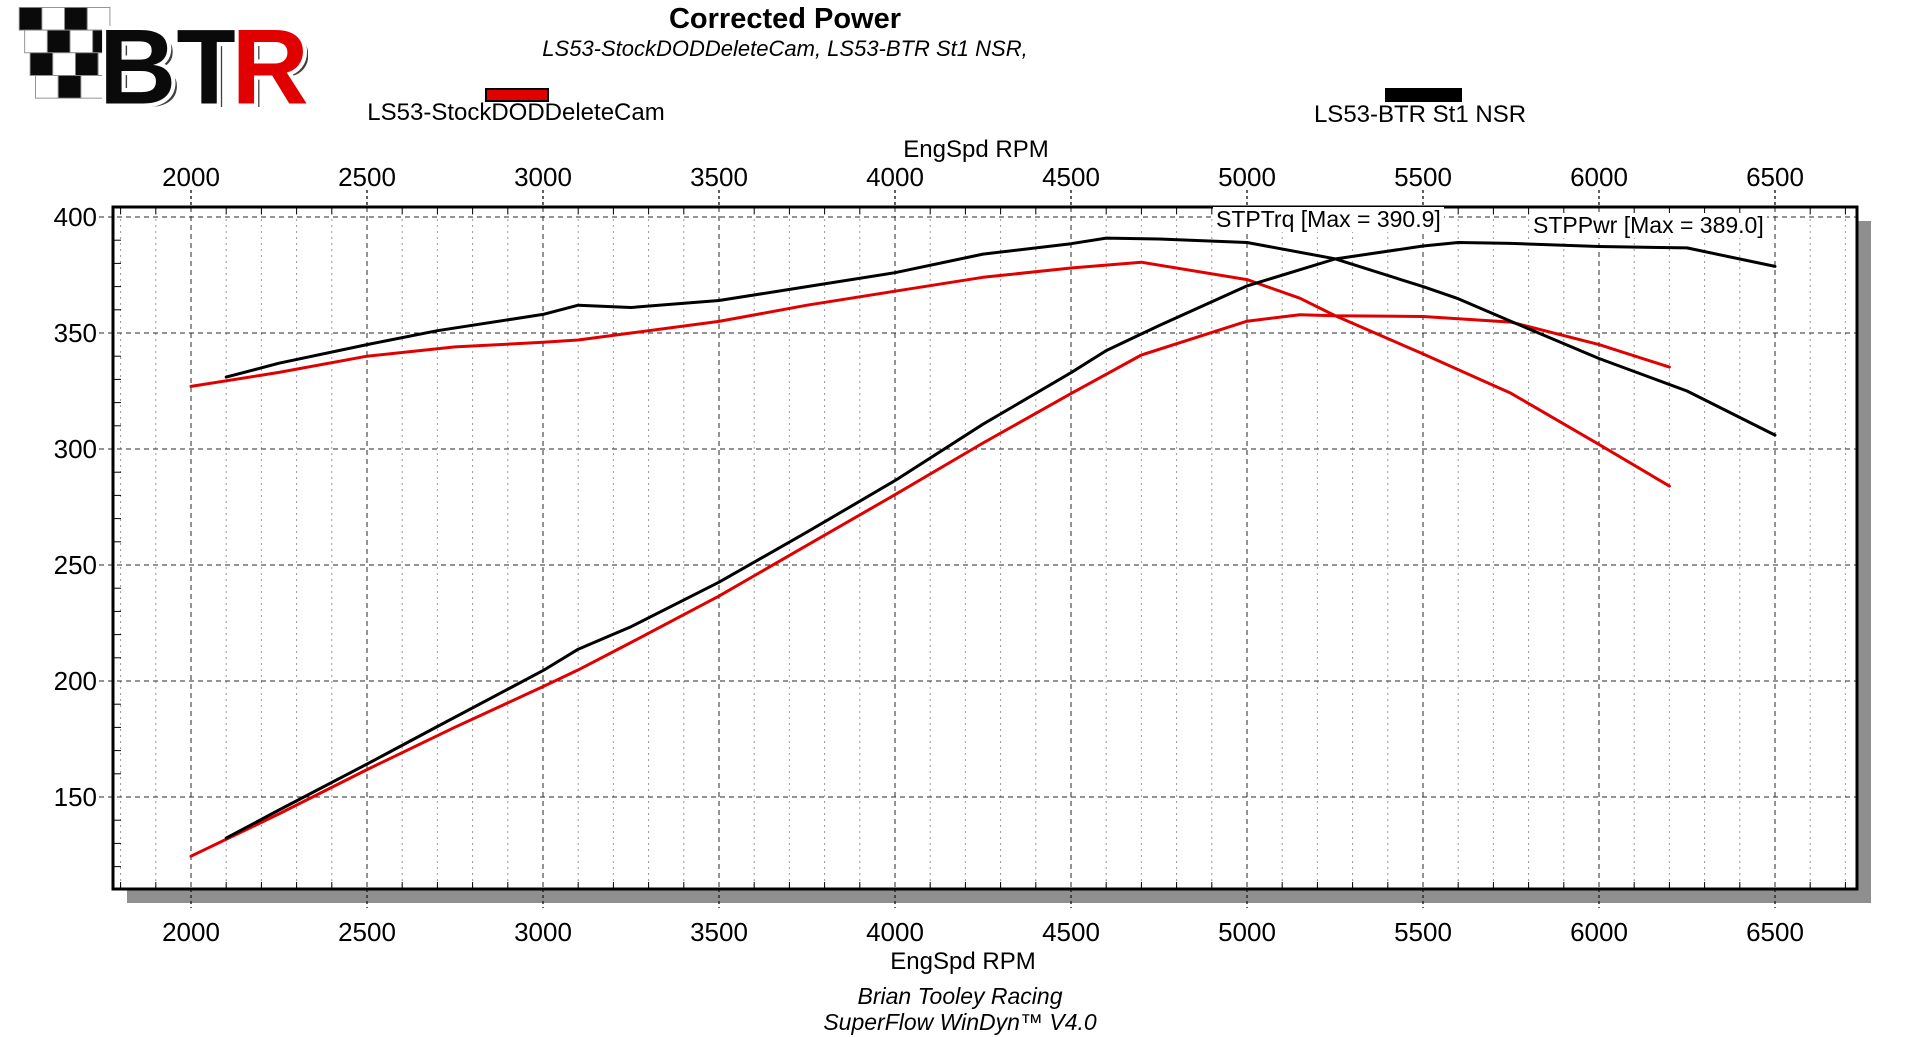 The height and width of the screenshot is (1037, 1920). I want to click on top-x-tick-label: 3500, so click(719, 177).